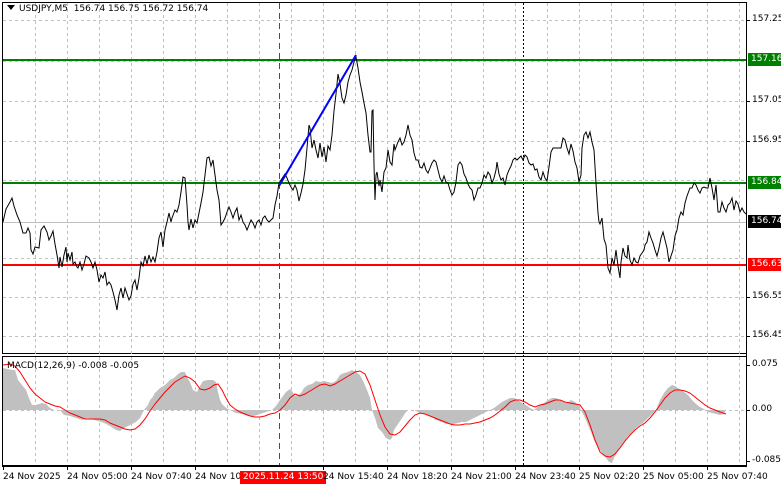  Describe the element at coordinates (417, 477) in the screenshot. I see `time-label: 24 Nov 18:20` at that location.